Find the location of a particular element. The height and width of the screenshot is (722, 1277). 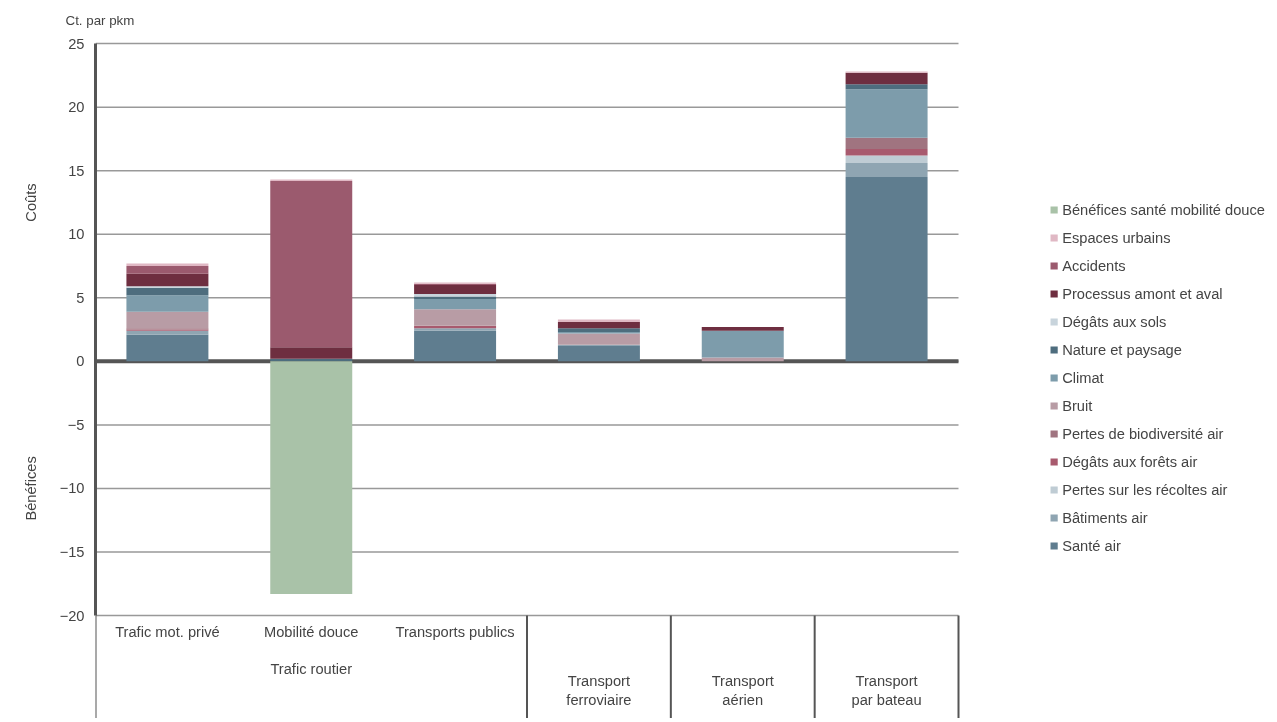

legend-label: Processus amont et aval is located at coordinates (1142, 293).